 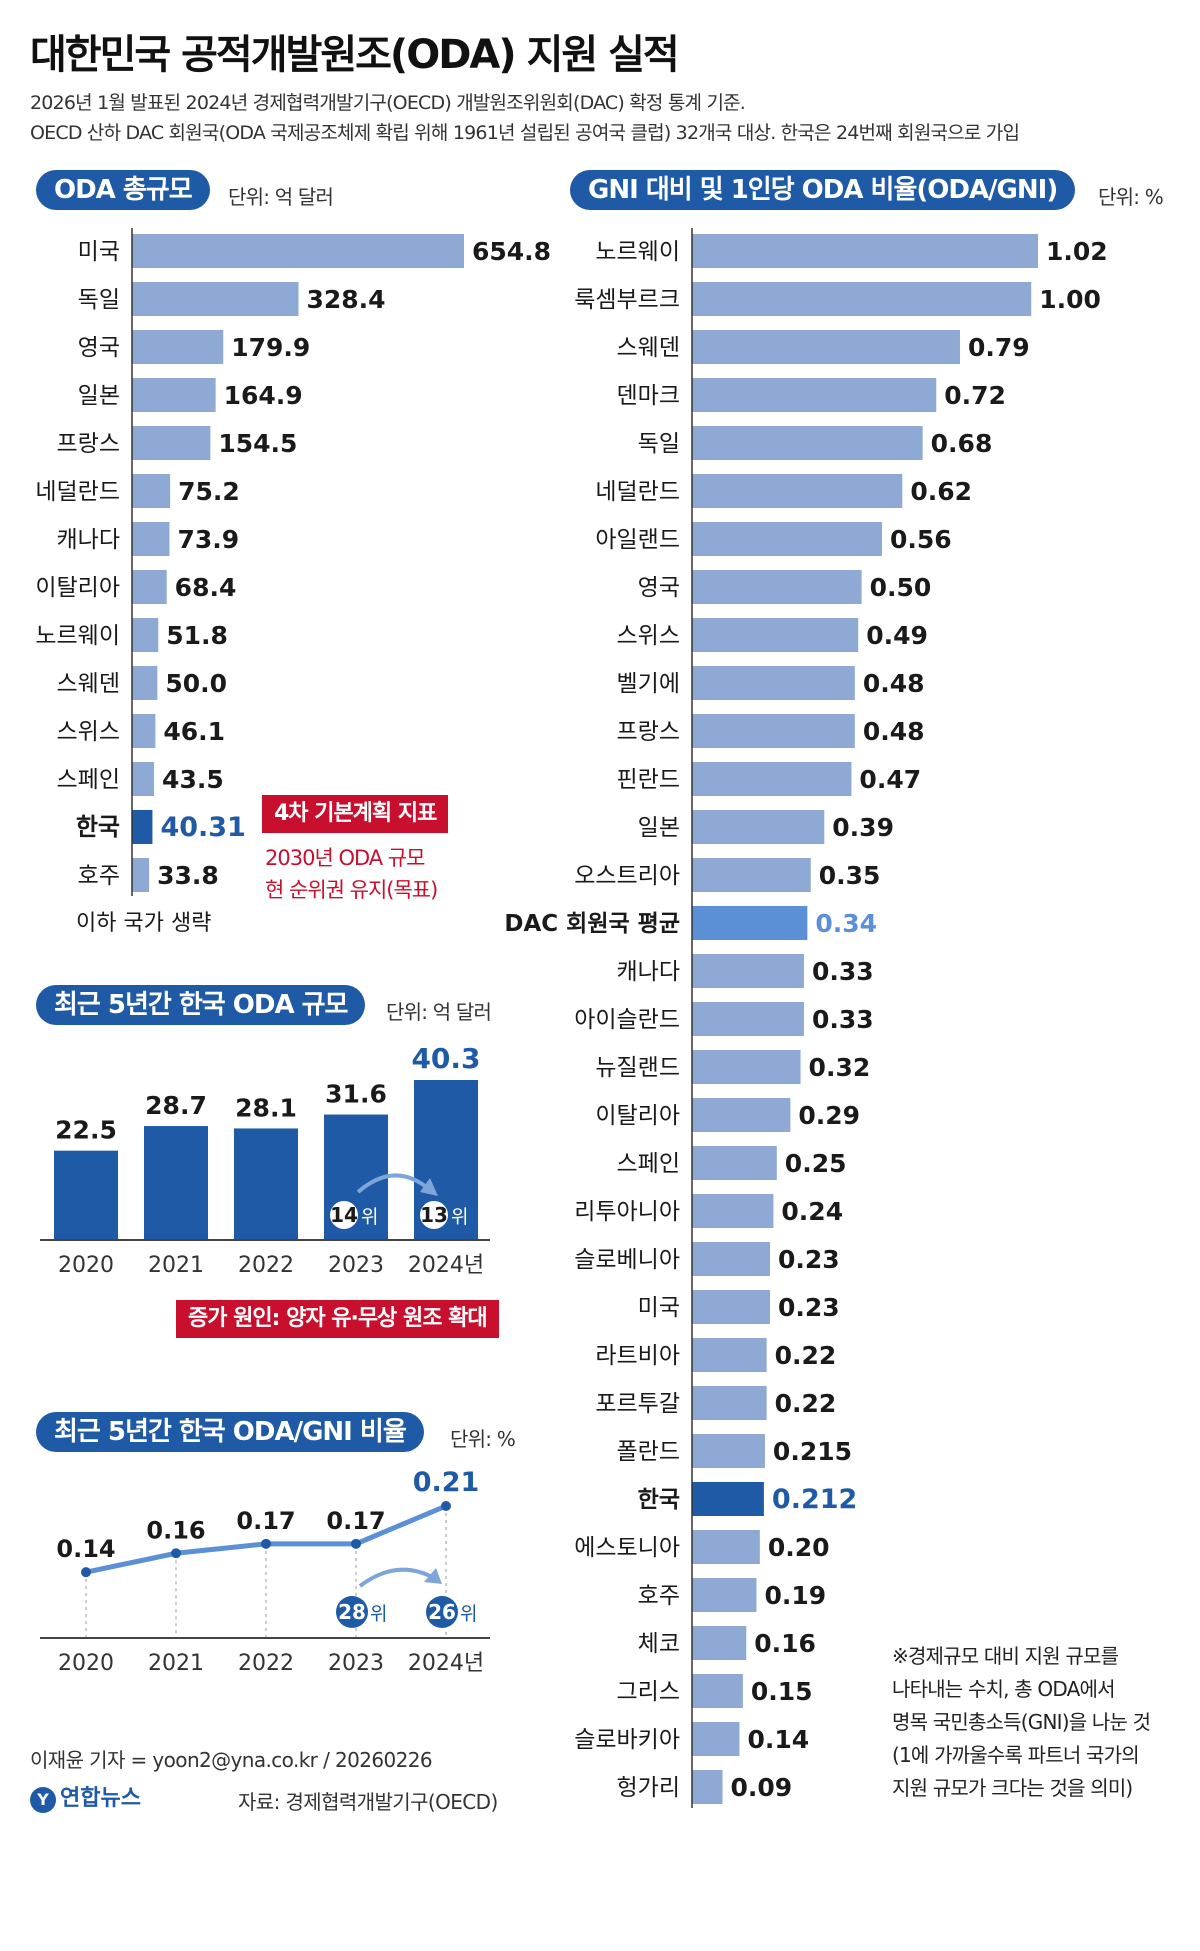 What do you see at coordinates (1016, 1755) in the screenshot?
I see `gni-note-line: (1에 가까울수록 파트너 국가의` at bounding box center [1016, 1755].